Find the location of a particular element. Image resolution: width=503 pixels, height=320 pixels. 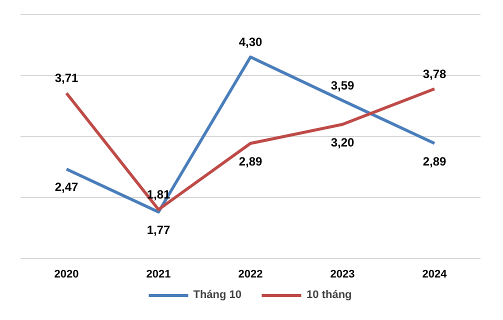

data-label: 1,77 is located at coordinates (158, 230).